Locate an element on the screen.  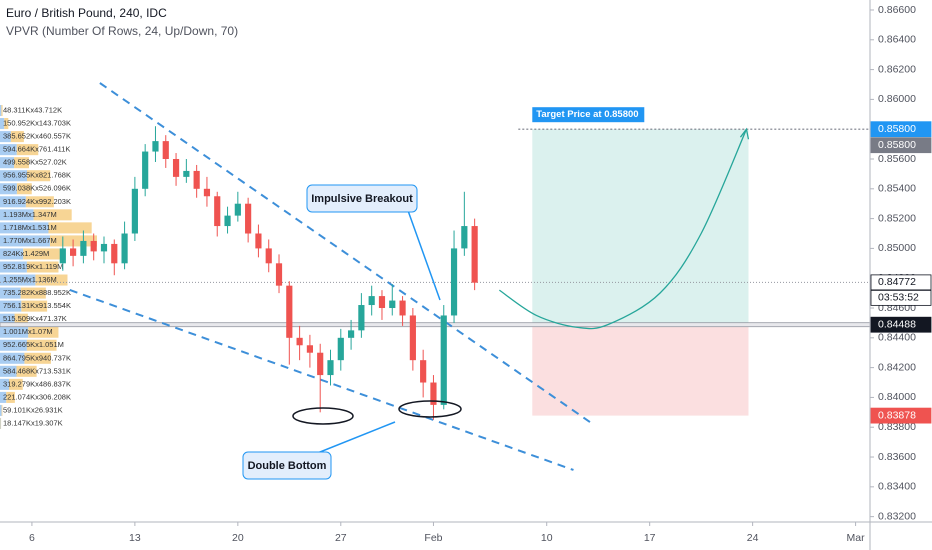
volume-label: 824Kx1.429M is located at coordinates (26, 253).